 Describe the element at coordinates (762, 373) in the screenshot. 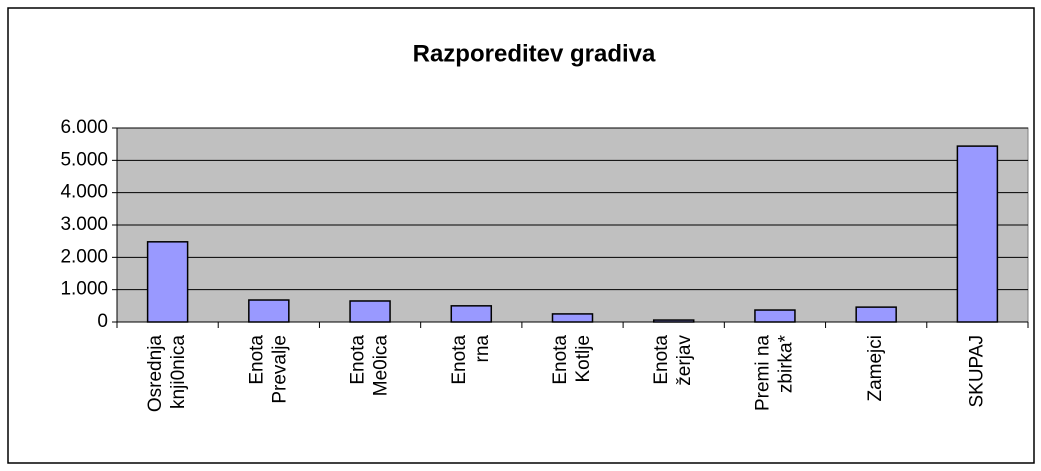

I see `x-tick-label: Premi na` at that location.